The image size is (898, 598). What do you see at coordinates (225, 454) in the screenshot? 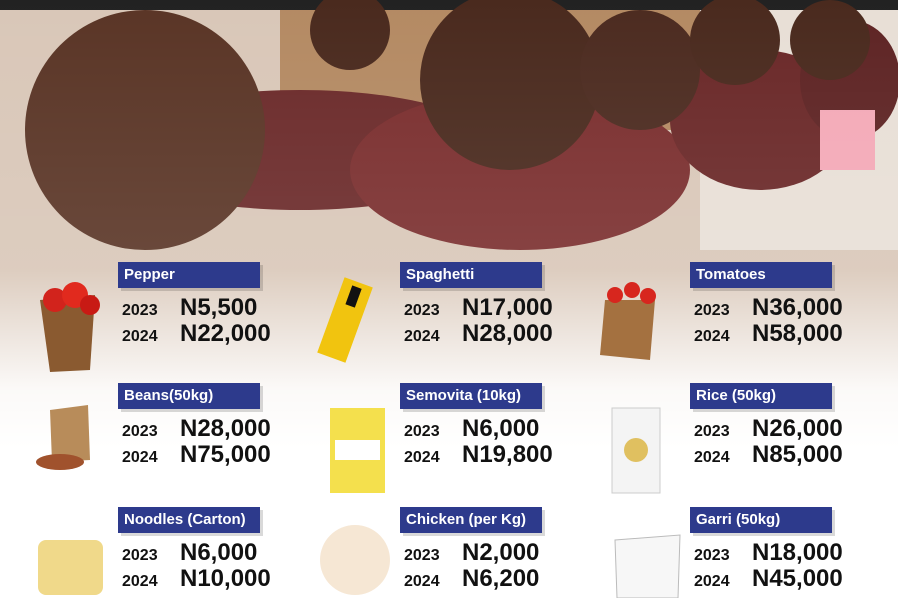
I see `price: N75,000` at bounding box center [225, 454].